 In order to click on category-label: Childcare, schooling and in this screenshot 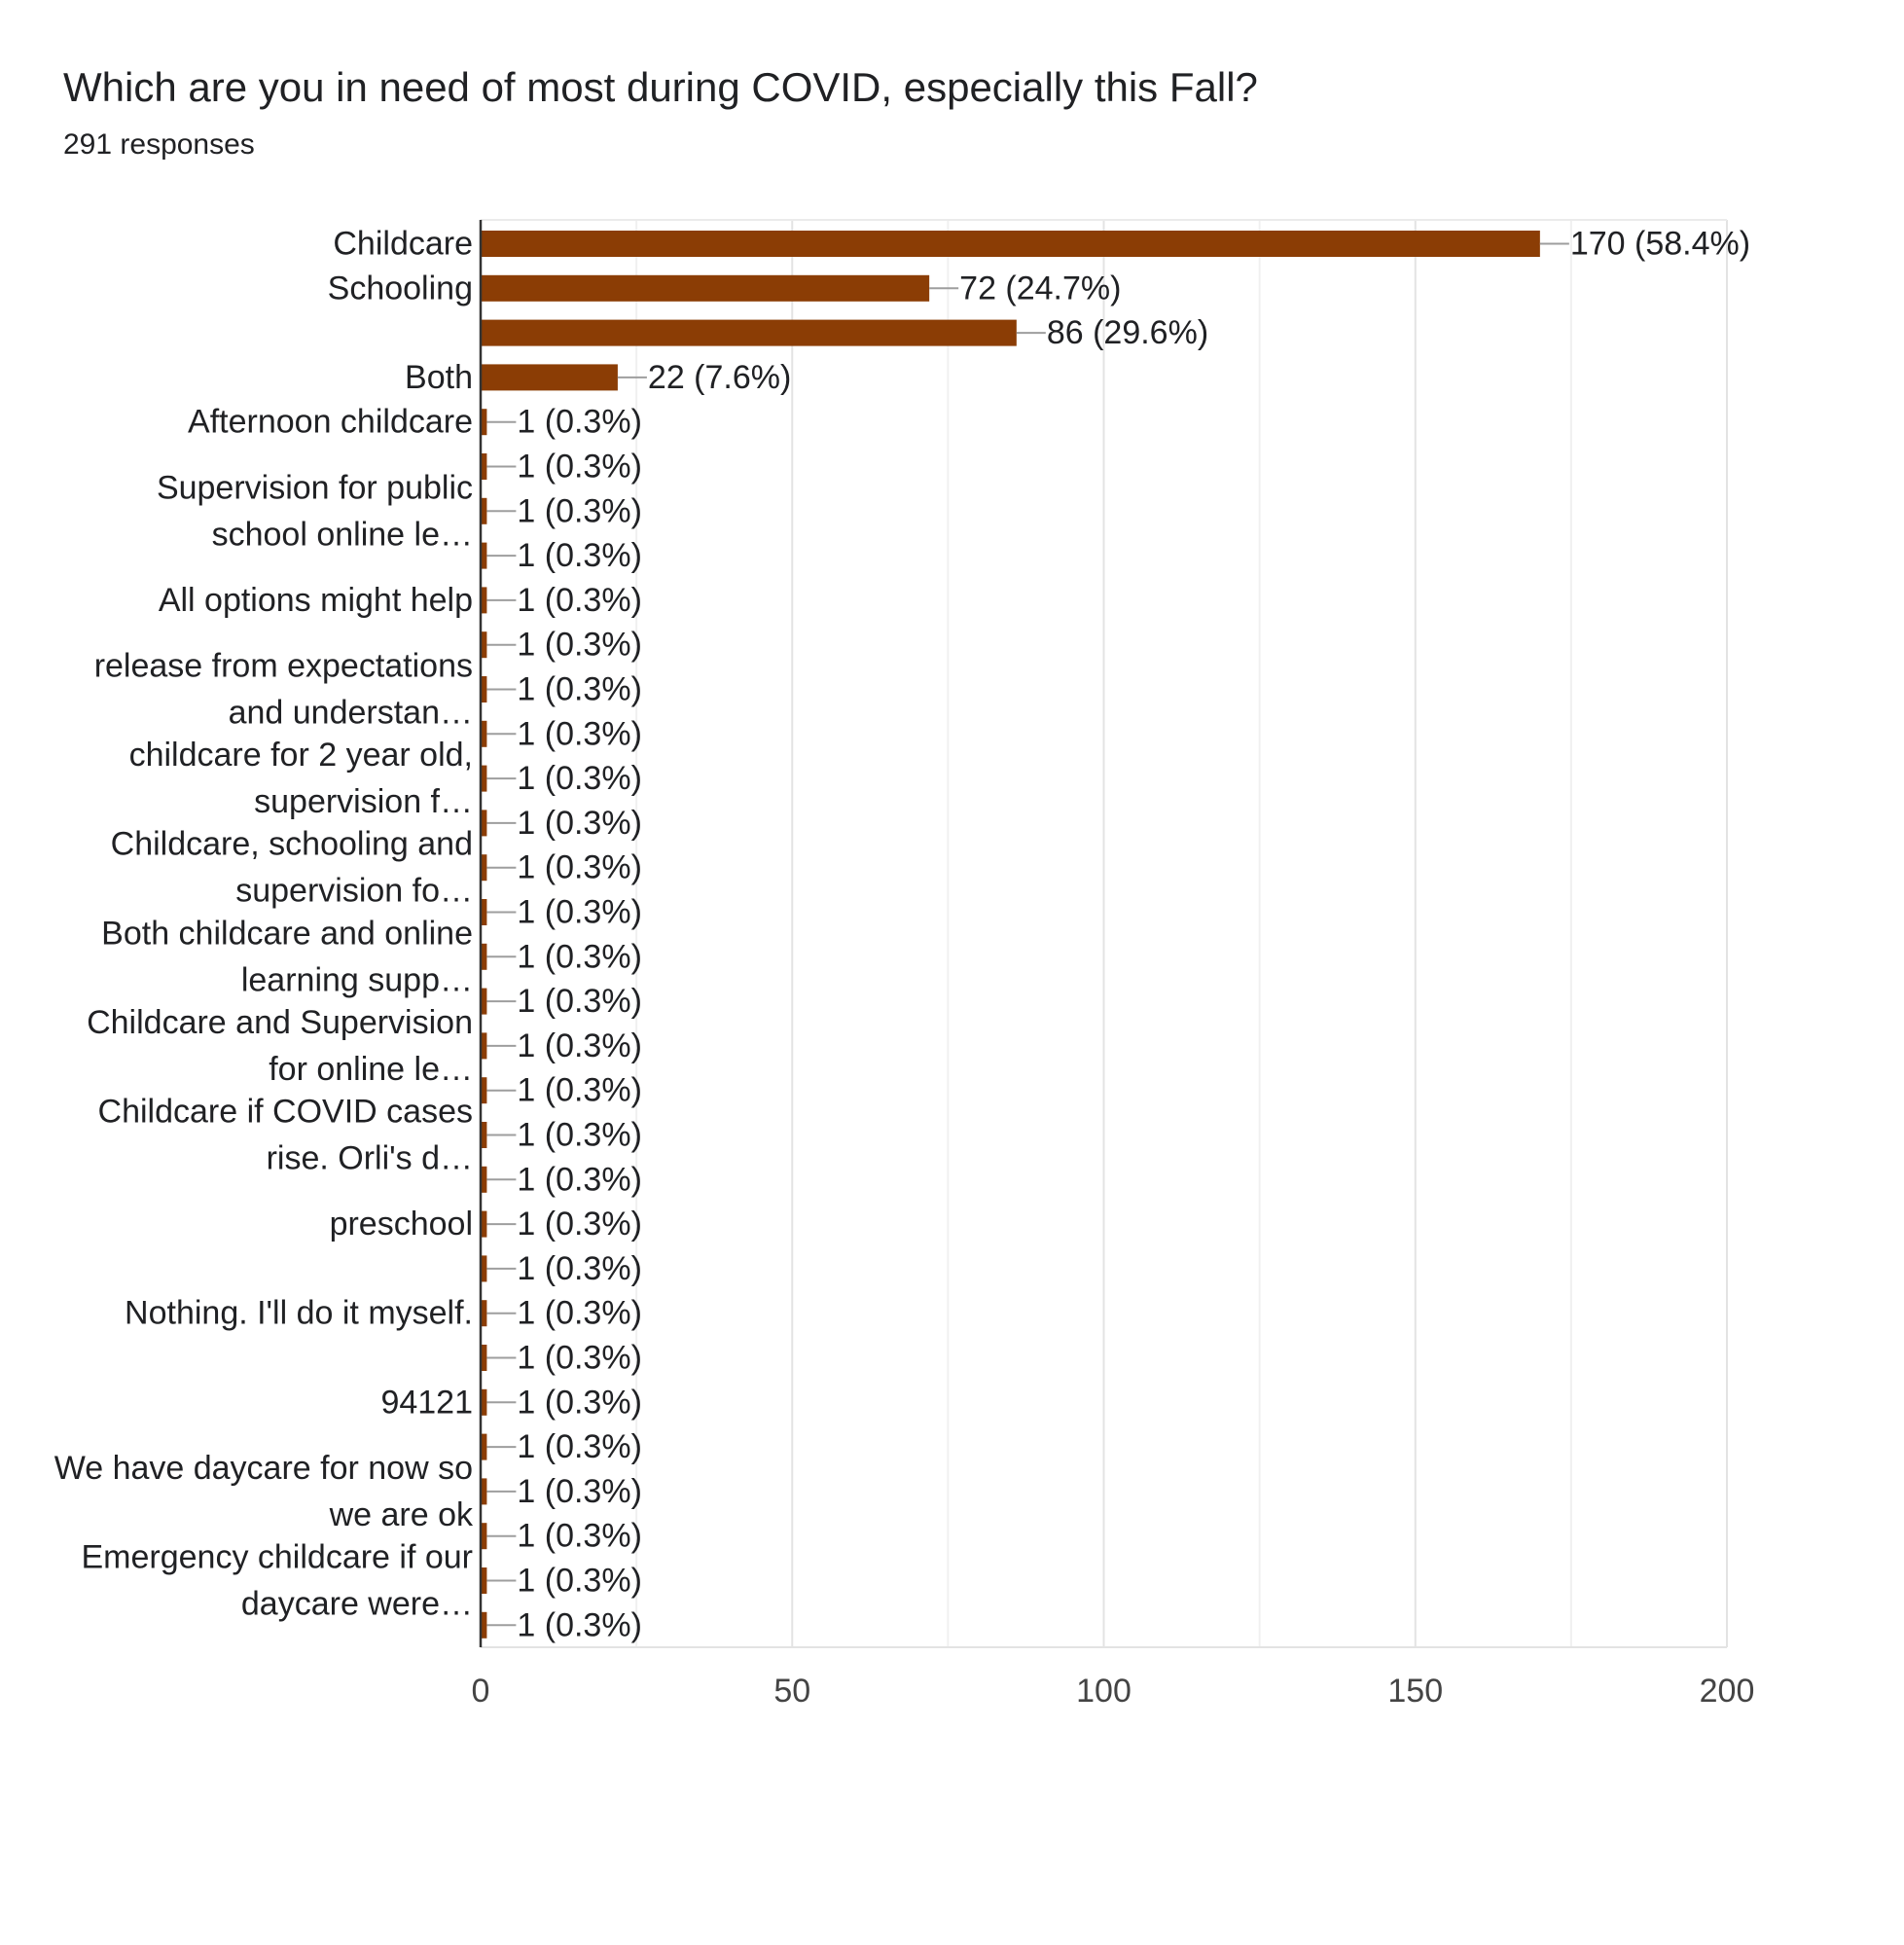, I will do `click(292, 844)`.